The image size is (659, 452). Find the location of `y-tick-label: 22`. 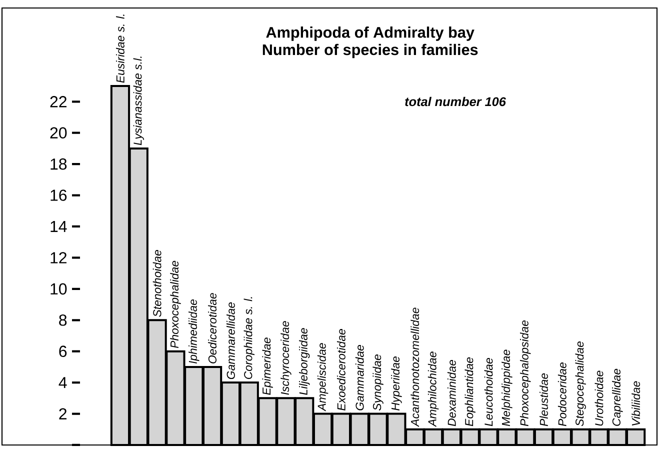

y-tick-label: 22 is located at coordinates (58, 102).